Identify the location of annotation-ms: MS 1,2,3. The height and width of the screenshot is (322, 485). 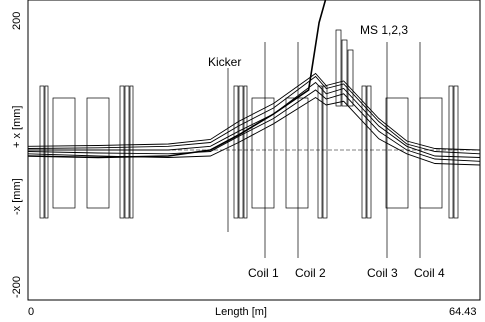
(384, 30).